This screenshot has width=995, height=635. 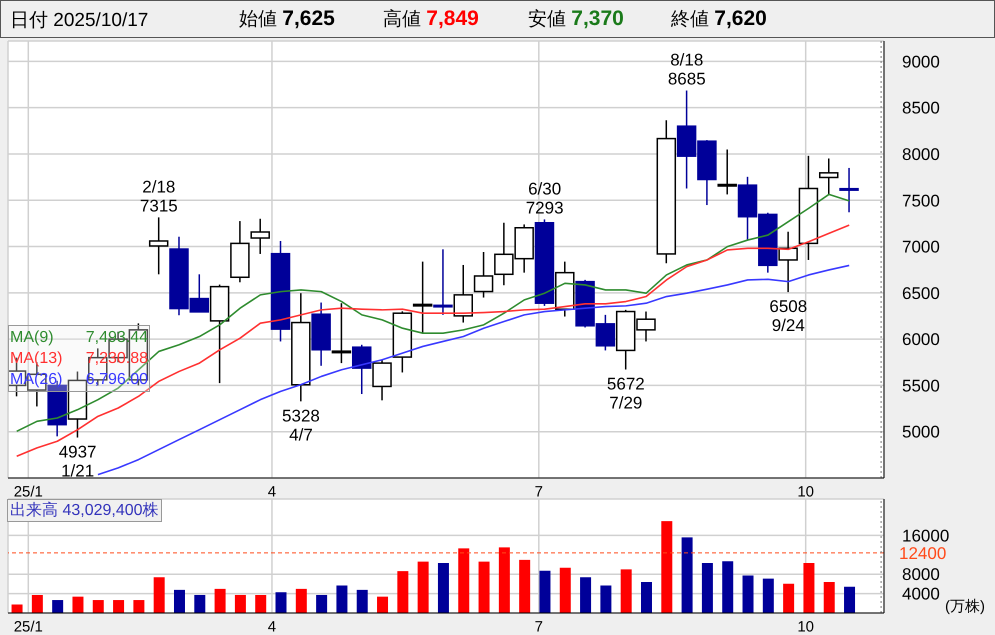 What do you see at coordinates (687, 69) in the screenshot?
I see `annotation: 8/18 8685` at bounding box center [687, 69].